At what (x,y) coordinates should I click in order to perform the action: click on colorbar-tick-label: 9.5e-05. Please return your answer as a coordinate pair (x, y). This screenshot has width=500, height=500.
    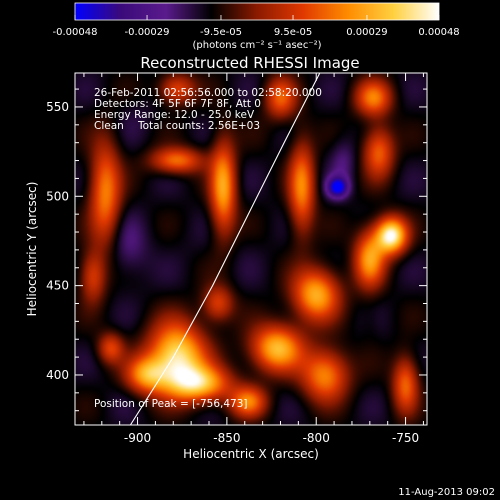
    Looking at the image, I should click on (293, 32).